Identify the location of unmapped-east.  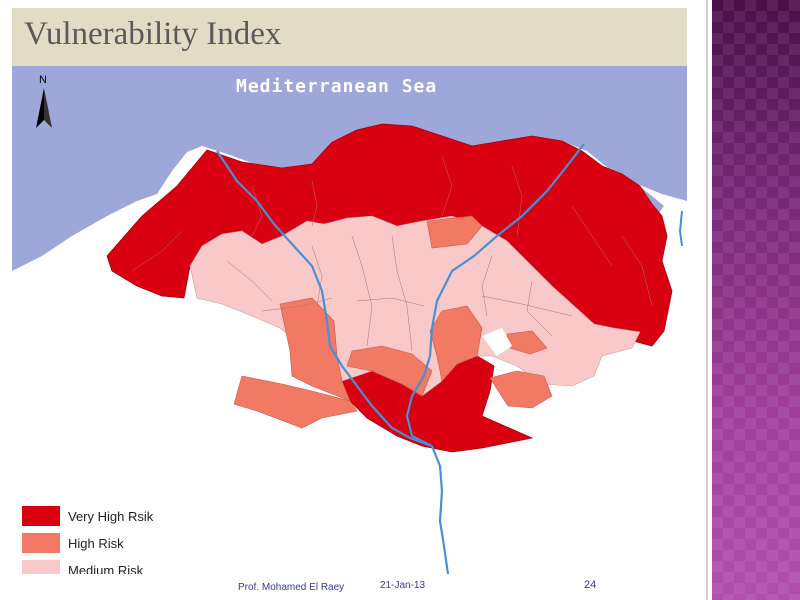
(497, 342).